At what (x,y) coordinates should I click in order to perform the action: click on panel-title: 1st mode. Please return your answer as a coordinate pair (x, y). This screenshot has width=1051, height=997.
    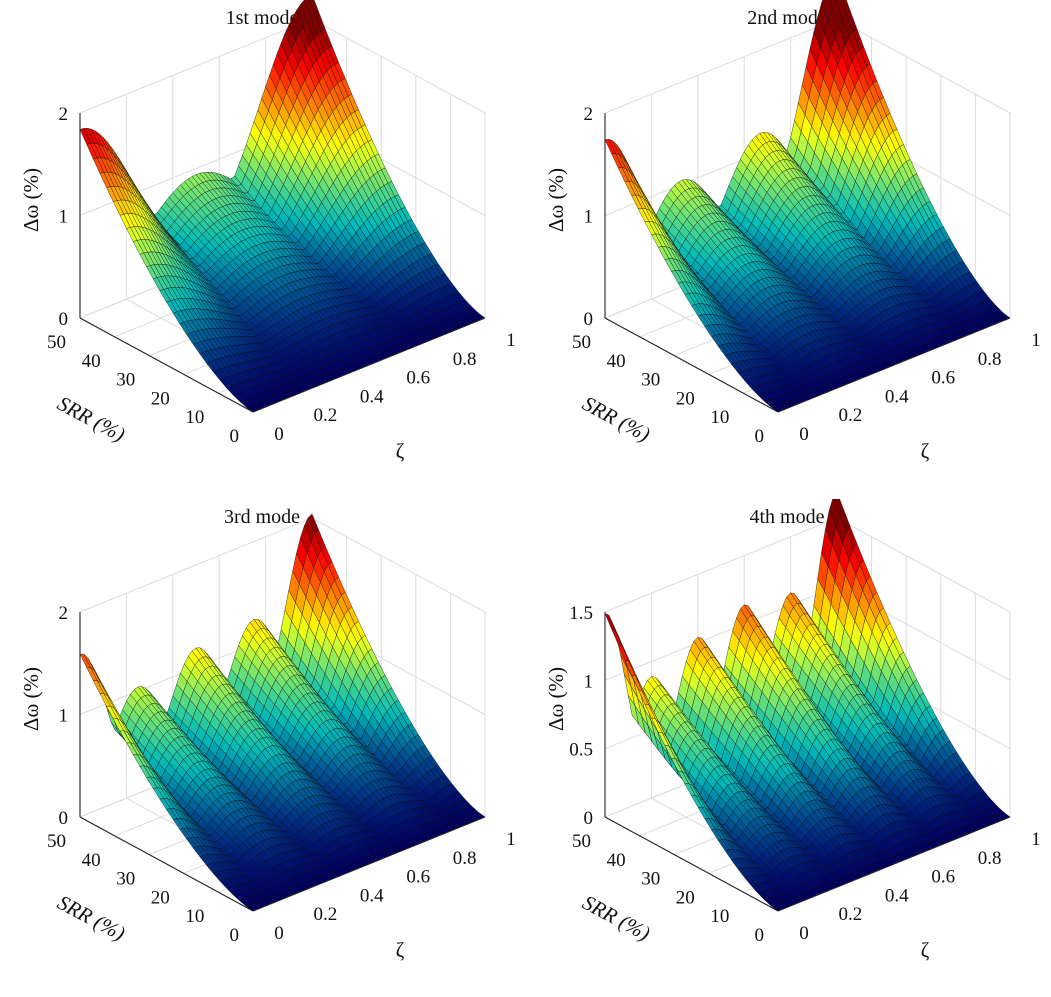
    Looking at the image, I should click on (262, 18).